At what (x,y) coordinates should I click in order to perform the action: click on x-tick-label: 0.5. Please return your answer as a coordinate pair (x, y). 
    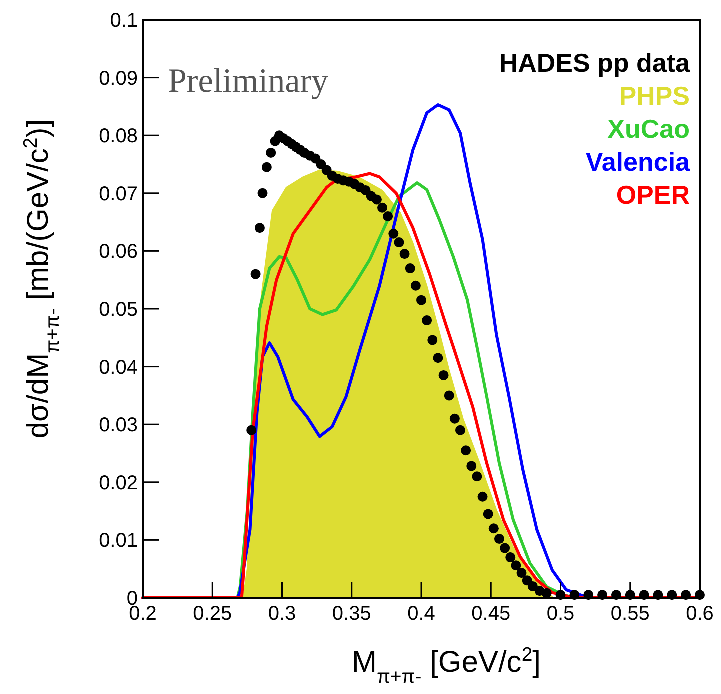
    Looking at the image, I should click on (560, 614).